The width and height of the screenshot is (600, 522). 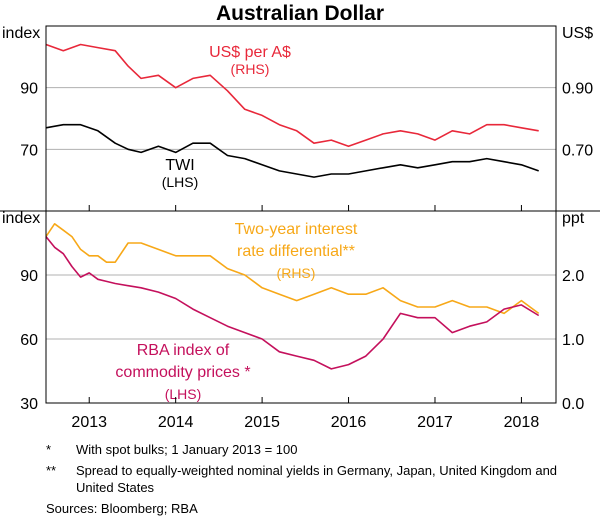 I want to click on series-line-two-year-interest-rate-differential-, so click(x=292, y=269).